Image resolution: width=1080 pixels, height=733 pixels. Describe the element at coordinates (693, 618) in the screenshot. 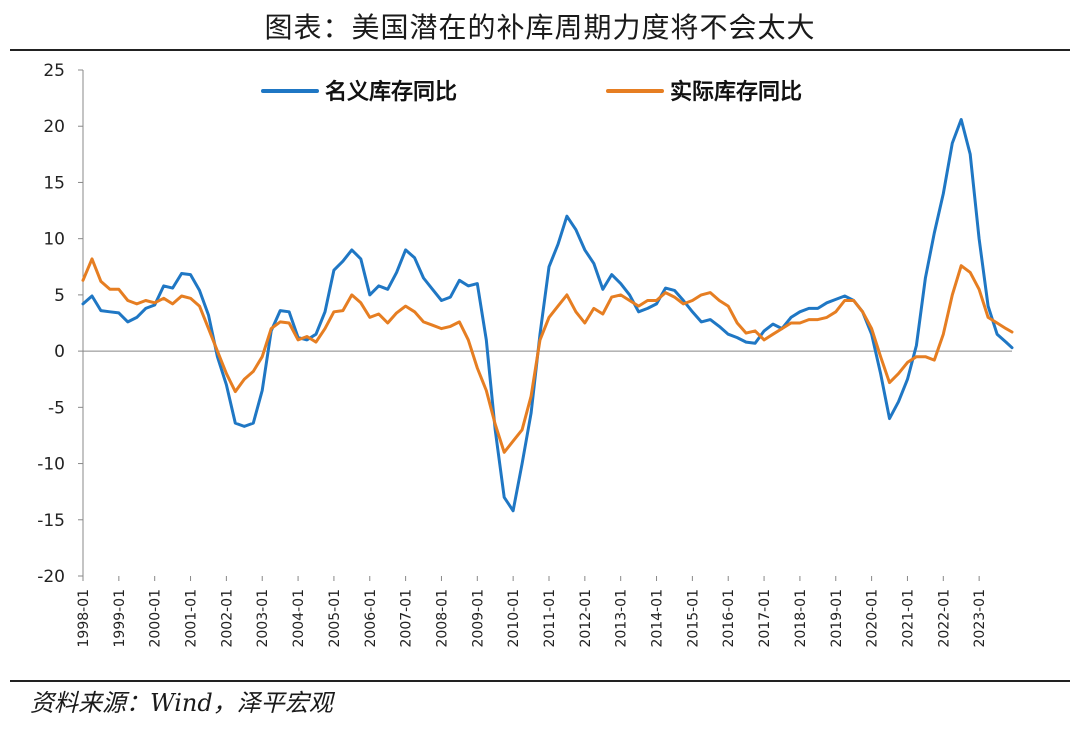

I see `x-tick-label: 2015-01` at that location.